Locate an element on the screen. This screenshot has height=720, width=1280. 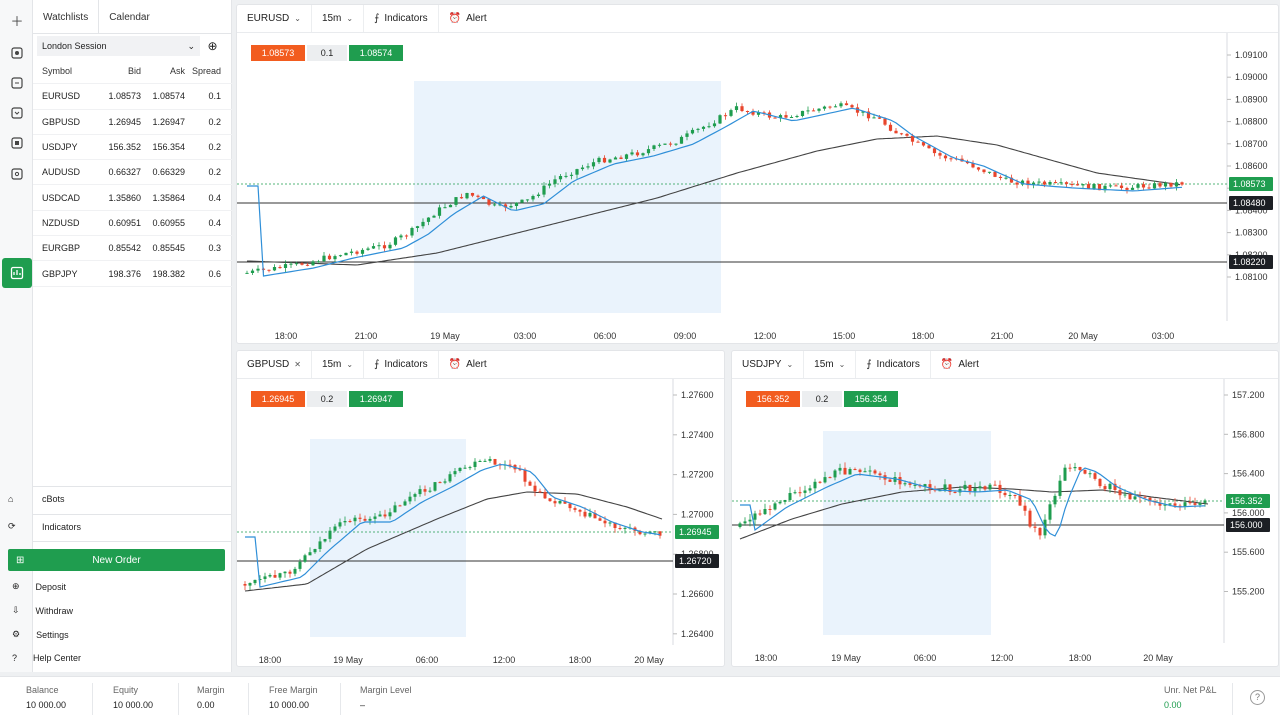
buy-button: 156.354 is located at coordinates (871, 399).